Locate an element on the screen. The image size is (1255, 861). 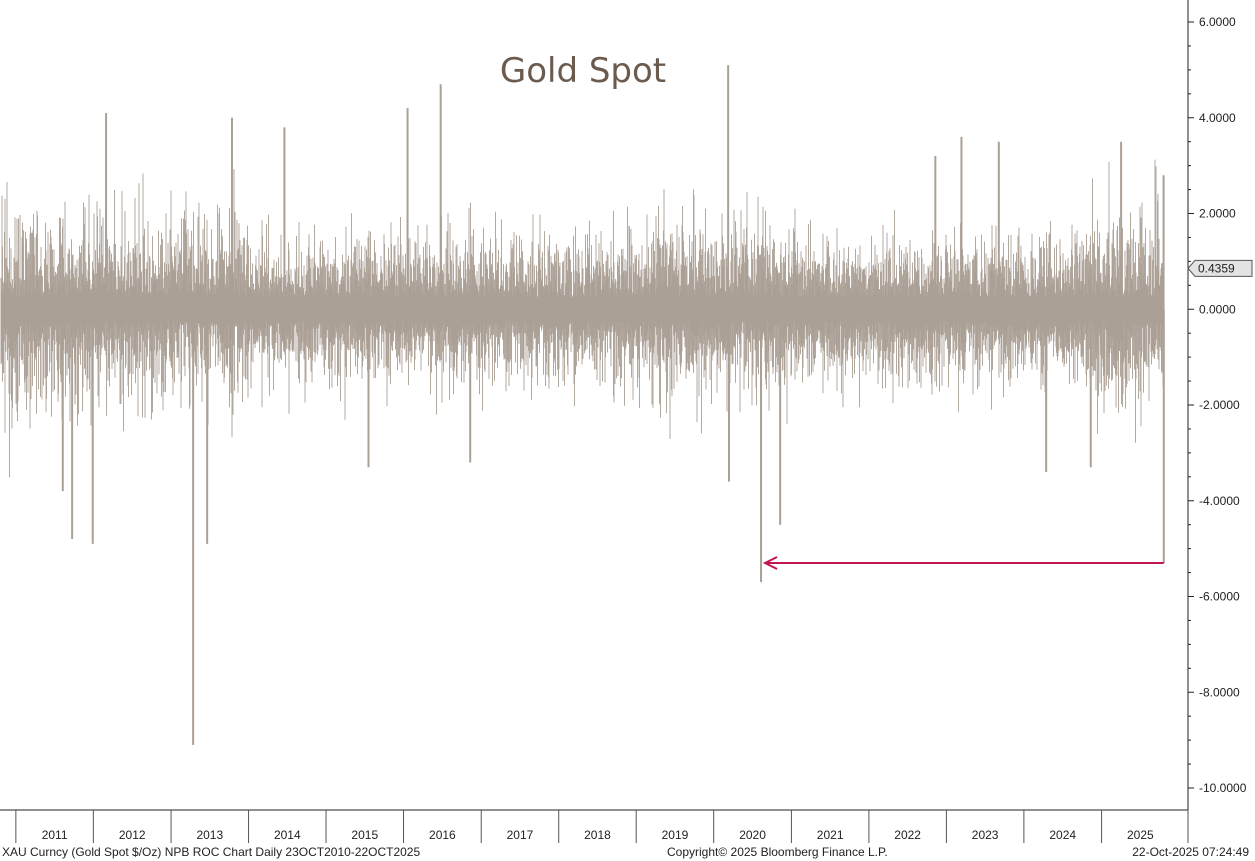
last-value-marker: 0.4359 is located at coordinates (1220, 268).